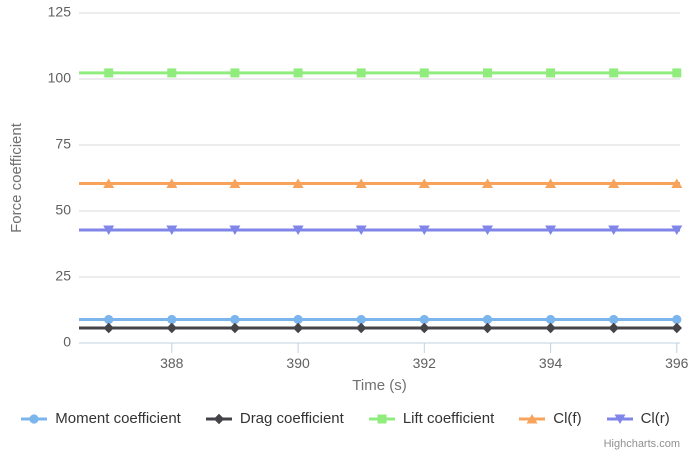 The width and height of the screenshot is (690, 459). What do you see at coordinates (63, 144) in the screenshot?
I see `y-tick-label: 75` at bounding box center [63, 144].